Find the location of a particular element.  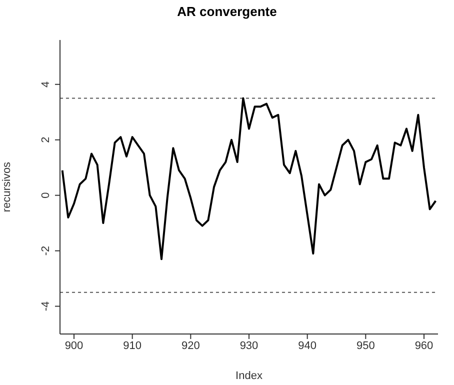

x-tick-label: 960 is located at coordinates (424, 346).